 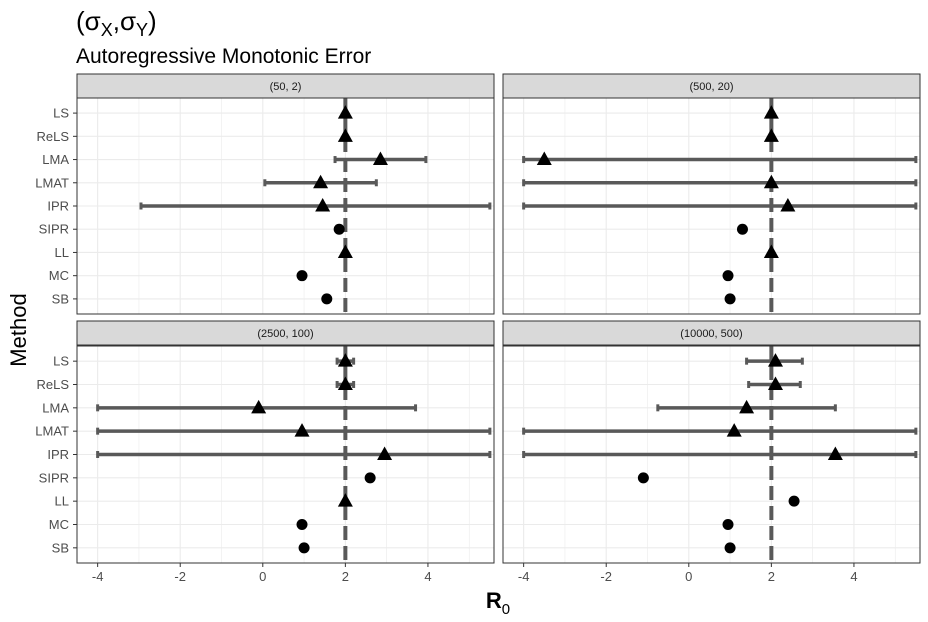 I want to click on chart-subtitle: Autoregressive Monotonic Error, so click(x=224, y=56).